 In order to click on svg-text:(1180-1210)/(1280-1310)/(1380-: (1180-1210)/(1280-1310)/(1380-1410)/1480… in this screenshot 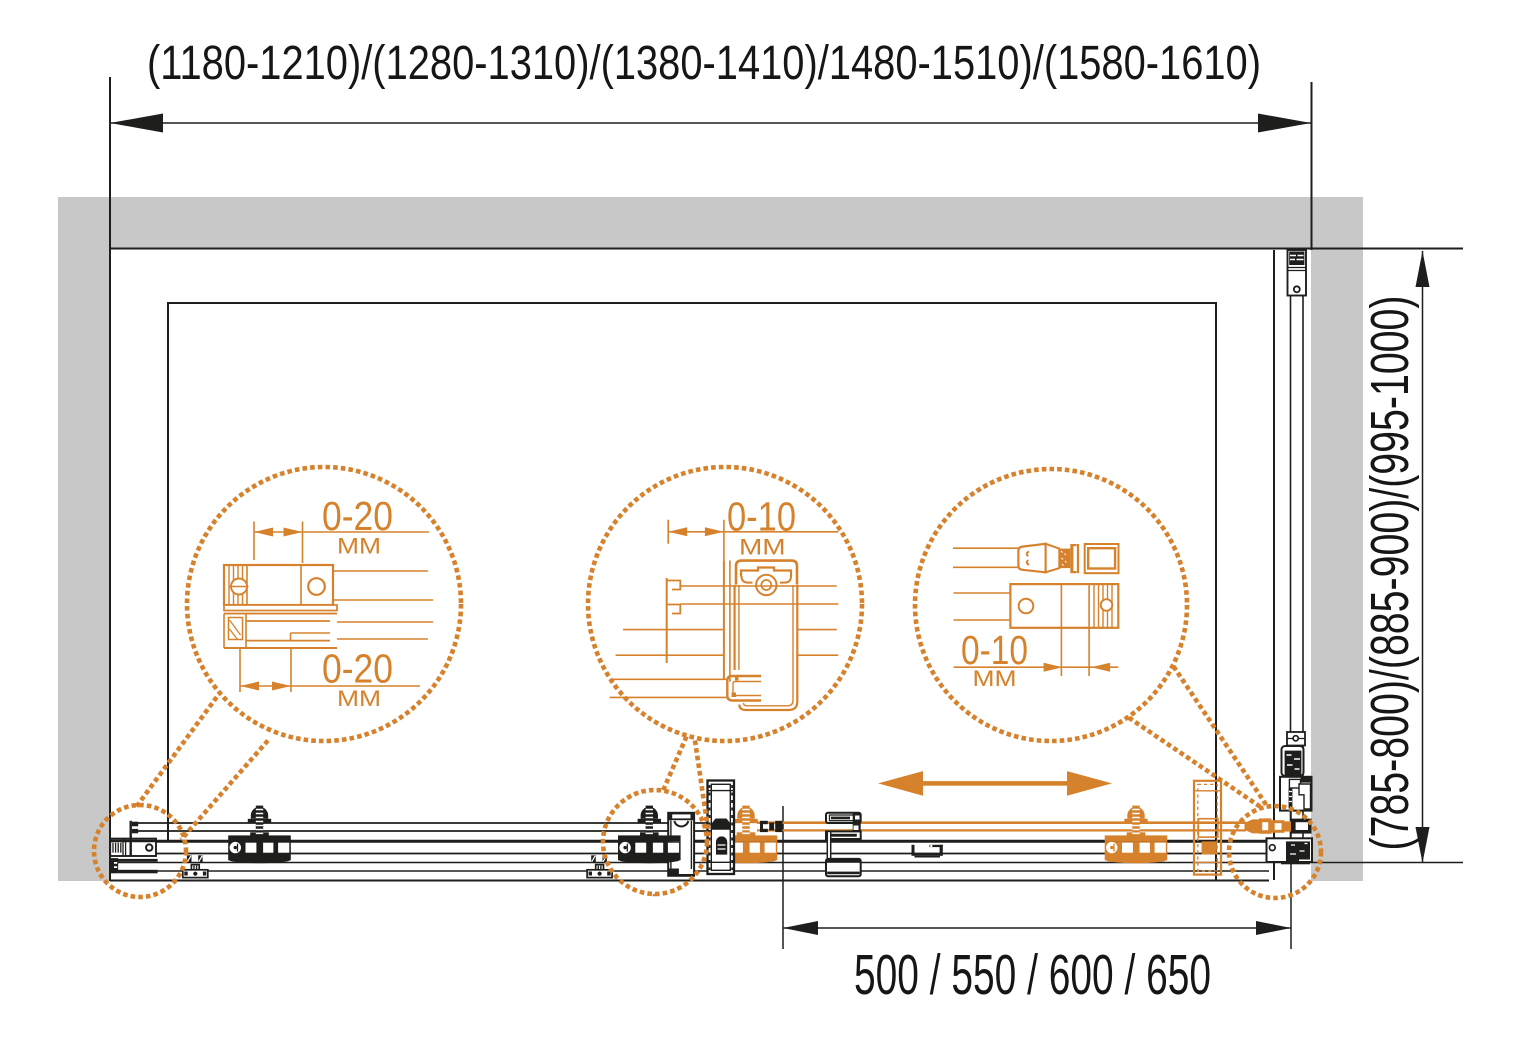, I will do `click(704, 63)`.